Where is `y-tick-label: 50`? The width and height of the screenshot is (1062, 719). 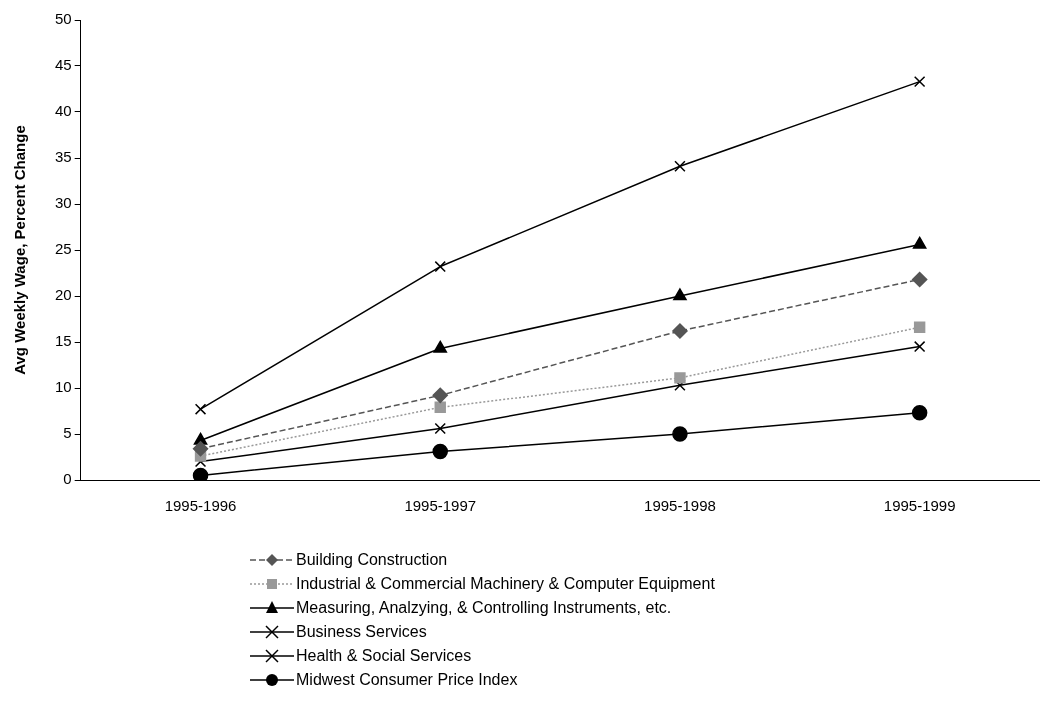 y-tick-label: 50 is located at coordinates (63, 19).